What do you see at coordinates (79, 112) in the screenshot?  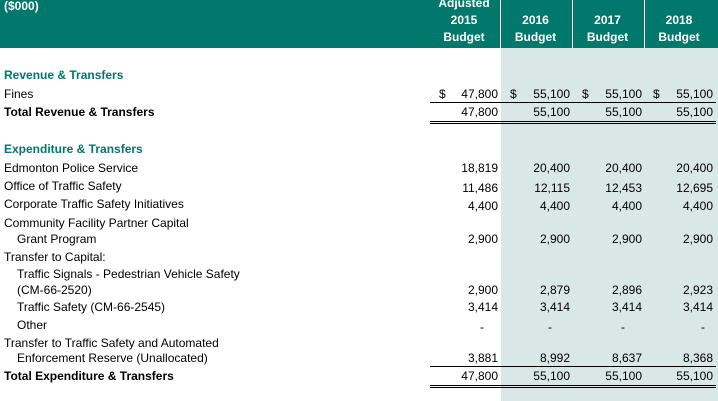 I see `row-label-total-revenue: Total Revenue & Transfers` at bounding box center [79, 112].